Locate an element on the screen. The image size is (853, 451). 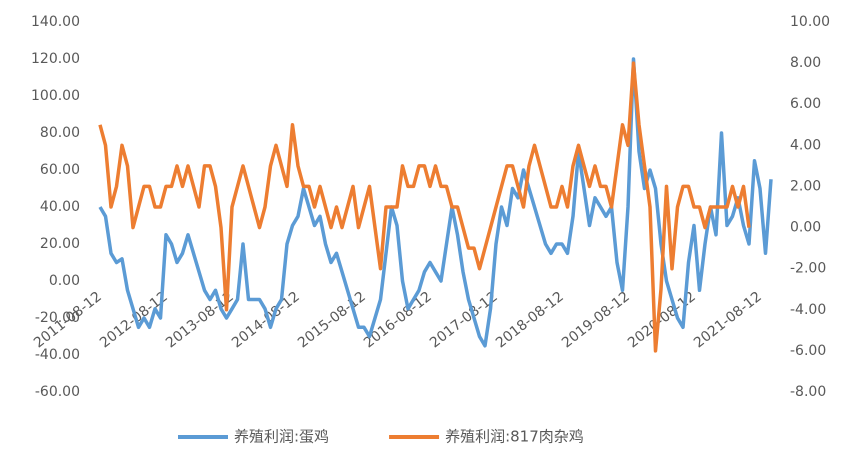
y-tick-label: -20.00 is located at coordinates (57, 318).